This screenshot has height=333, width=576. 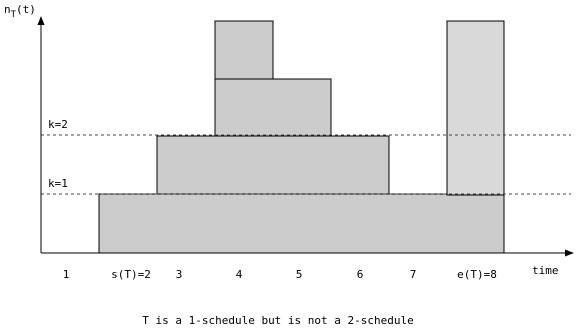 I want to click on tick-label-8: e(T)=8, so click(x=477, y=274).